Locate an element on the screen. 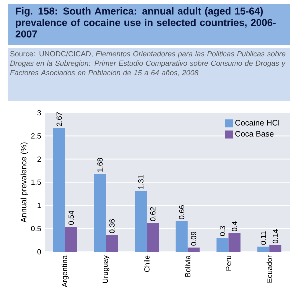  chart-title: Fig. 158: South America: annual adult (aged 15-64) prevalence of cocaine use in selected countries, 2006-2007 is located at coordinates (146, 23).